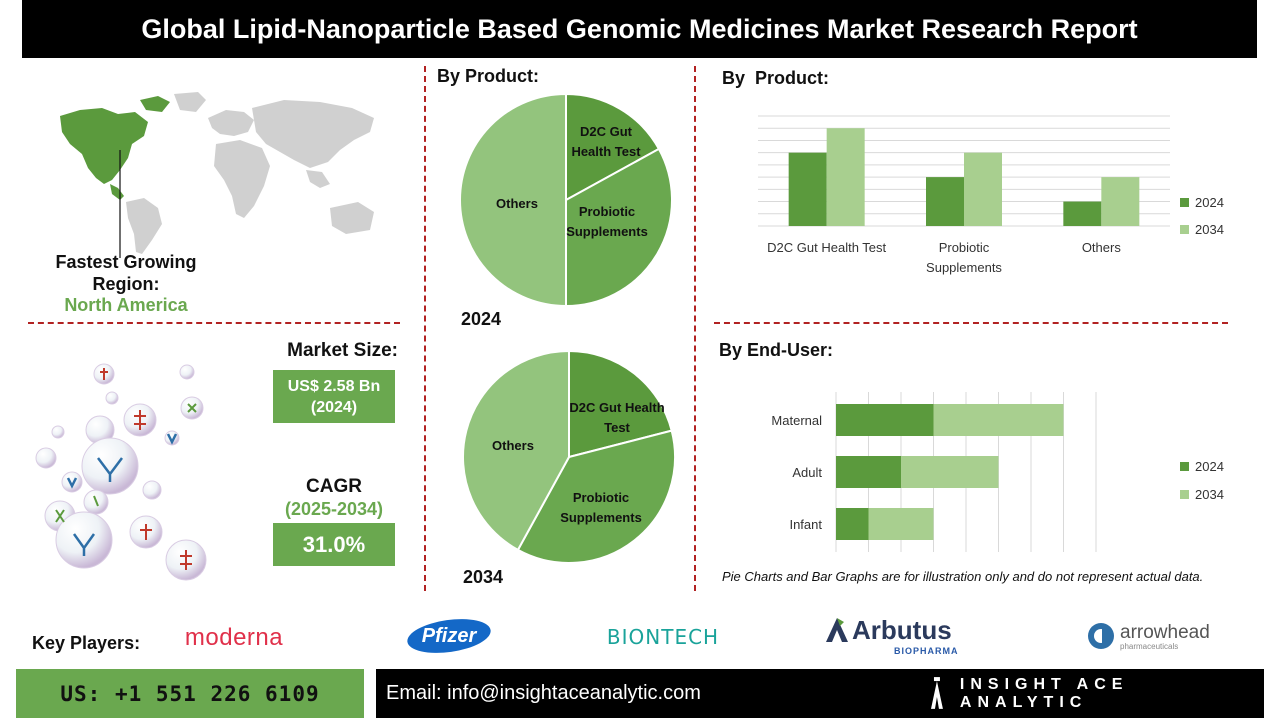  What do you see at coordinates (885, 420) in the screenshot?
I see `bar-maternal-2024` at bounding box center [885, 420].